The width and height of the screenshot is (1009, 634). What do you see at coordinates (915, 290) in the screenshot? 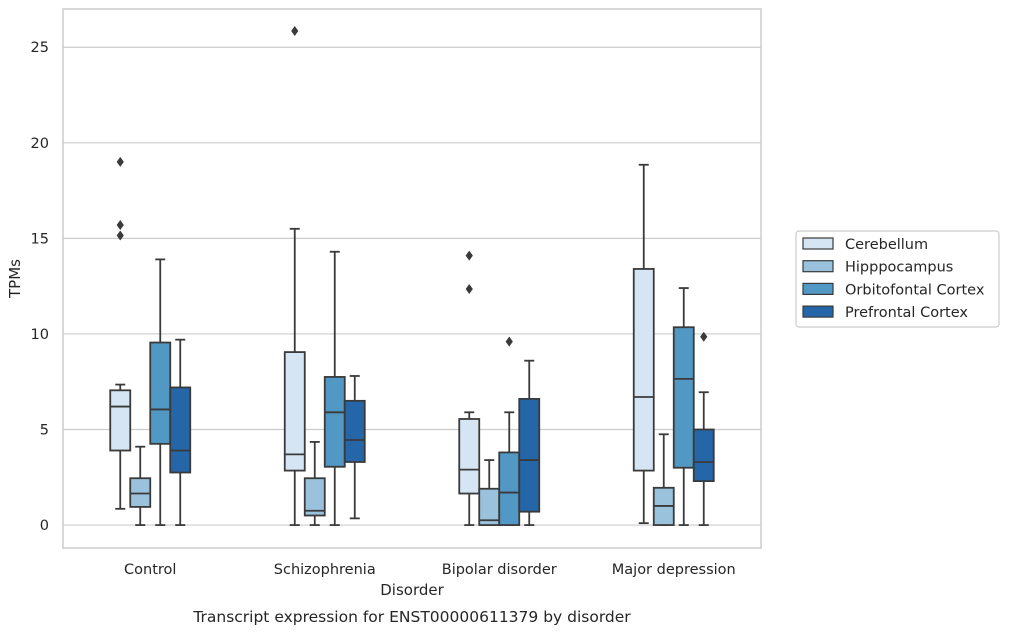
I see `legend-label: Orbitofontal Cortex` at bounding box center [915, 290].